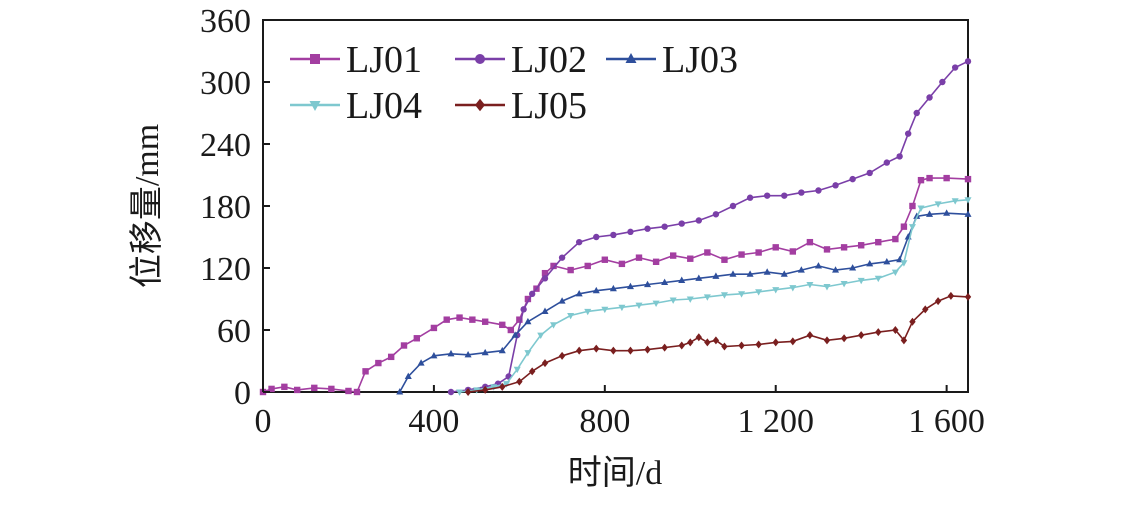 The height and width of the screenshot is (505, 1128). I want to click on series-LJ05, so click(718, 343).